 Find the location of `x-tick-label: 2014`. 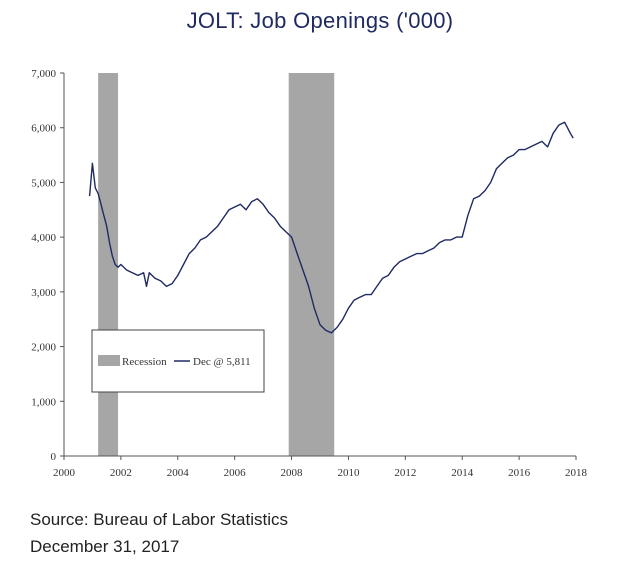

x-tick-label: 2014 is located at coordinates (462, 473).